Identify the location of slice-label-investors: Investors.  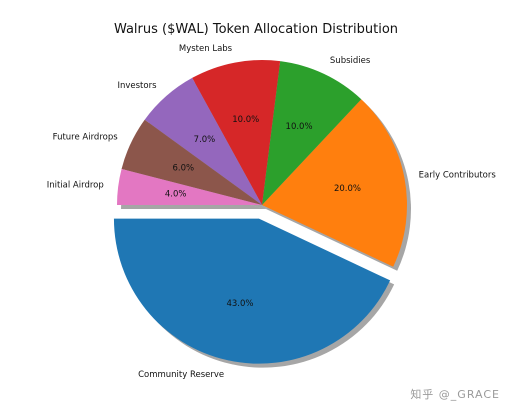
(137, 86).